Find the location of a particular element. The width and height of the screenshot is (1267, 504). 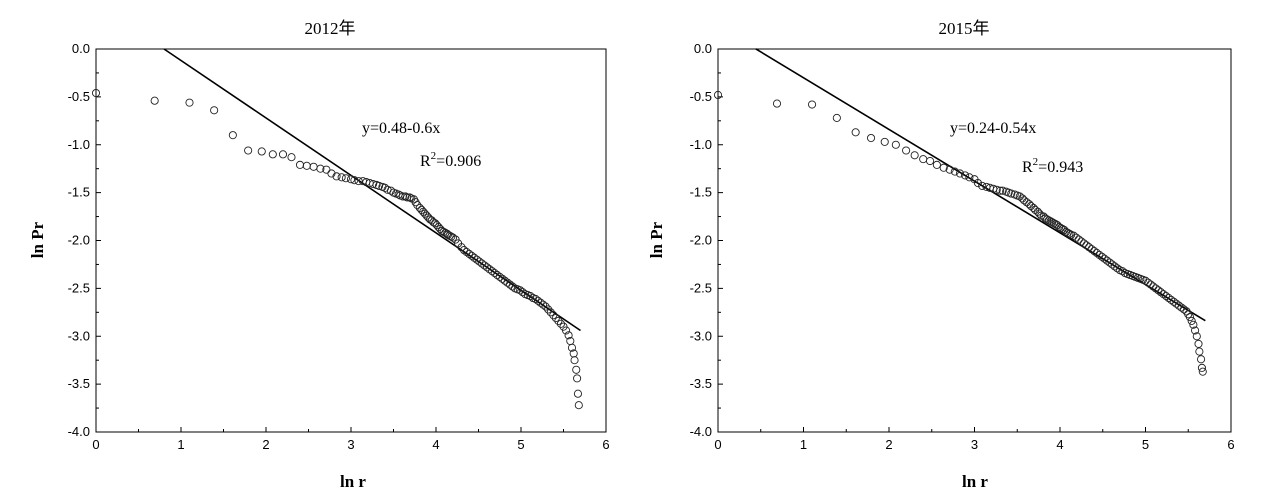

y-tick-label: -2.0 is located at coordinates (79, 240).